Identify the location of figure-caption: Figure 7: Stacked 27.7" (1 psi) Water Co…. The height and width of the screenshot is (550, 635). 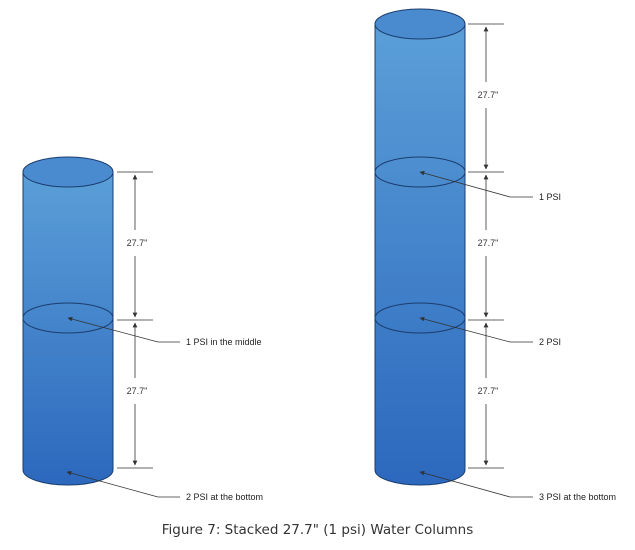
(317, 530).